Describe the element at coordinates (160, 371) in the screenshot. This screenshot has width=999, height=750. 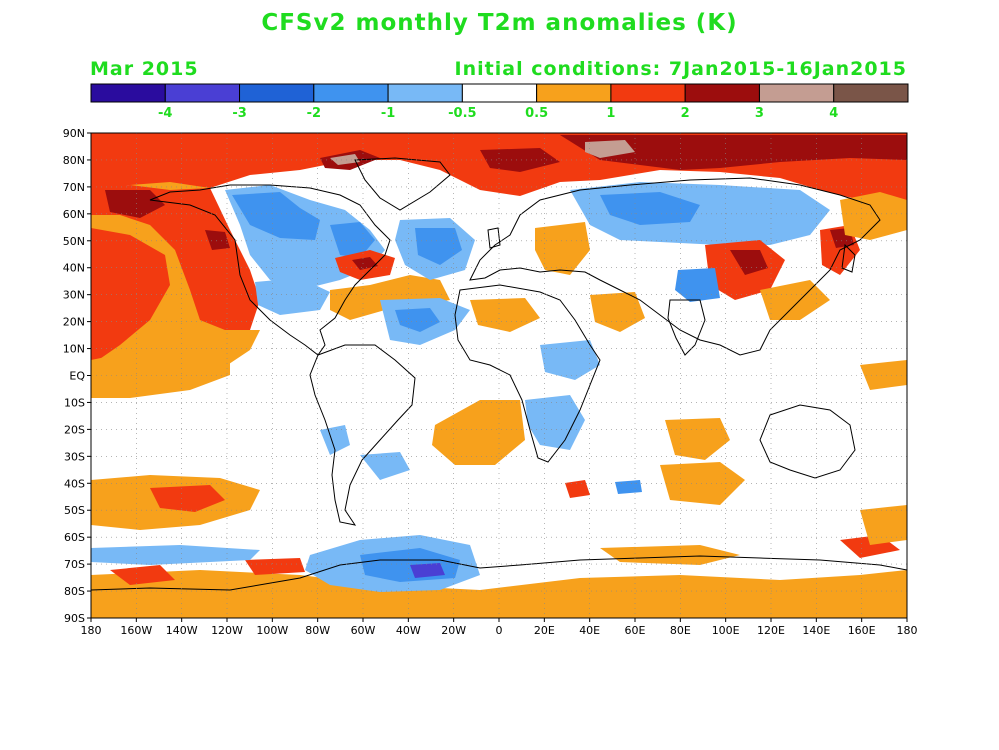
I see `eq-pacific-orange` at that location.